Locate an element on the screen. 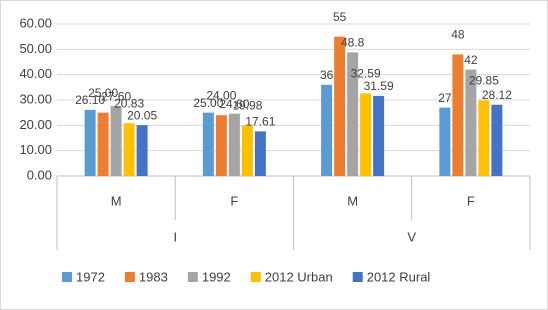  data-label: 29.85 is located at coordinates (484, 81).